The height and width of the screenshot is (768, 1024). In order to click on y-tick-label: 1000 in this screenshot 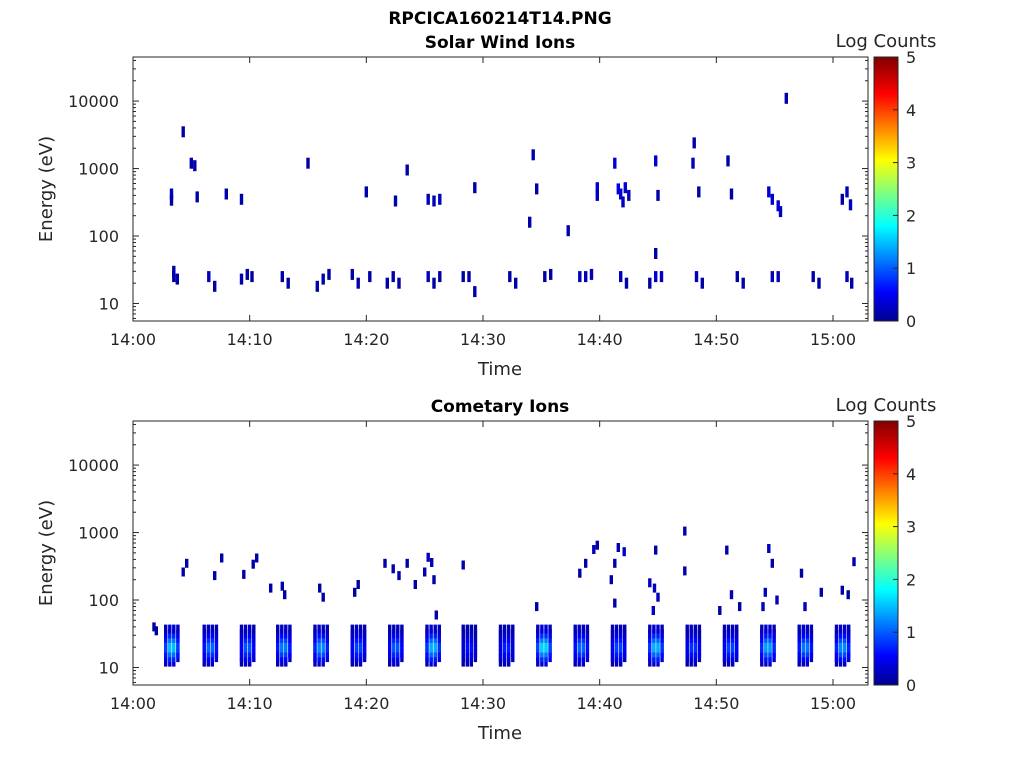, I will do `click(98, 533)`.